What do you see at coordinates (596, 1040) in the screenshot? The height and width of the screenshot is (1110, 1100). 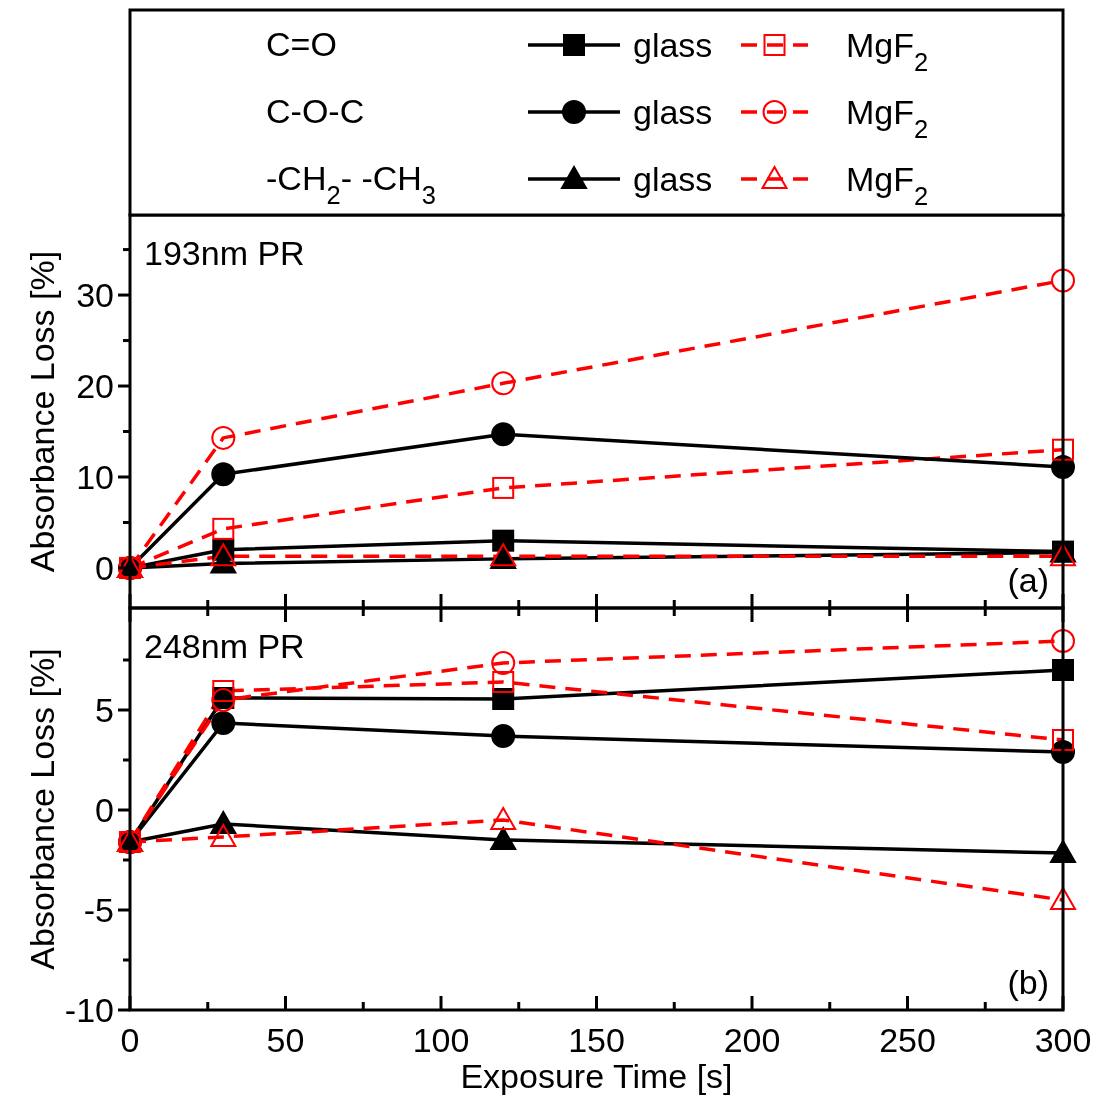 I see `x-tick-label: 150` at bounding box center [596, 1040].